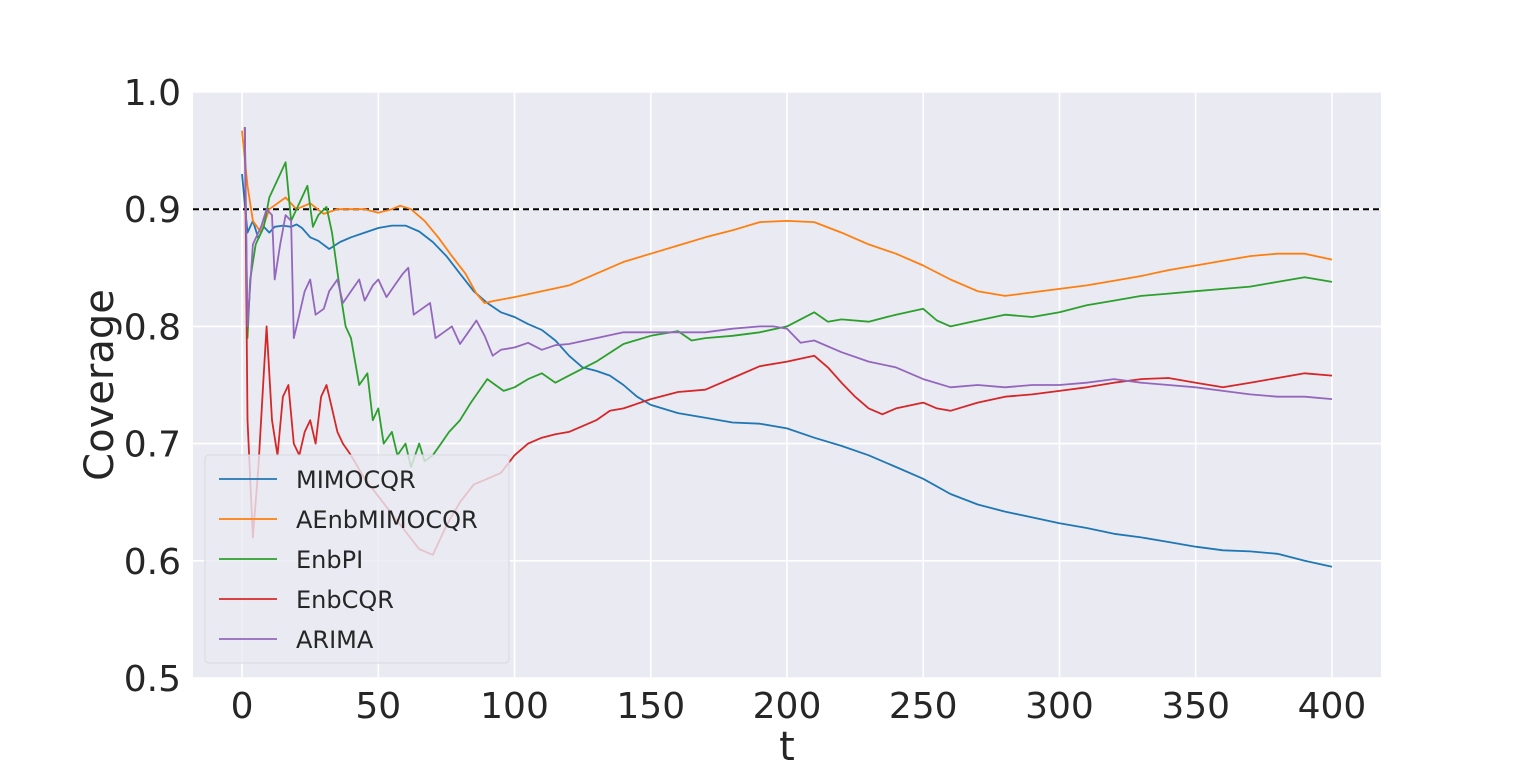 Image resolution: width=1536 pixels, height=762 pixels. I want to click on y-tick-label: 0.7, so click(152, 445).